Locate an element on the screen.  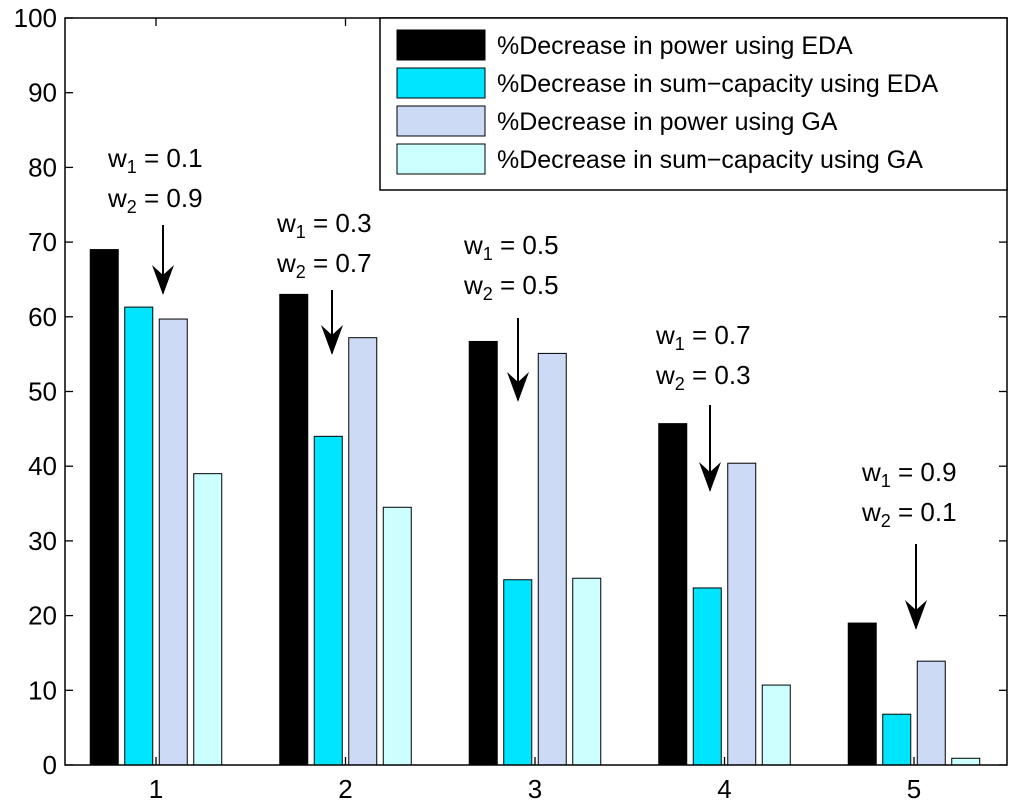
legend-label-1: %Decrease in power using EDA is located at coordinates (675, 46).